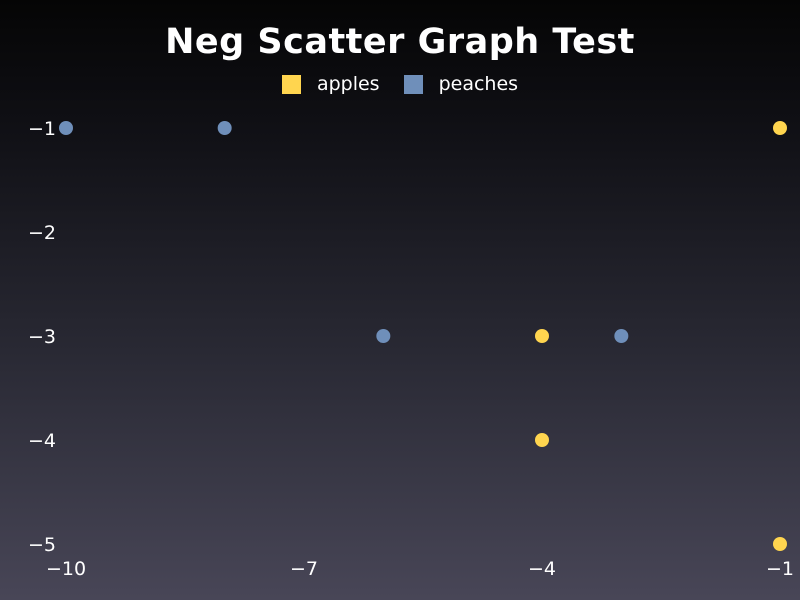 The image size is (800, 600). Describe the element at coordinates (66, 569) in the screenshot. I see `x-tick-label-0: −10` at that location.